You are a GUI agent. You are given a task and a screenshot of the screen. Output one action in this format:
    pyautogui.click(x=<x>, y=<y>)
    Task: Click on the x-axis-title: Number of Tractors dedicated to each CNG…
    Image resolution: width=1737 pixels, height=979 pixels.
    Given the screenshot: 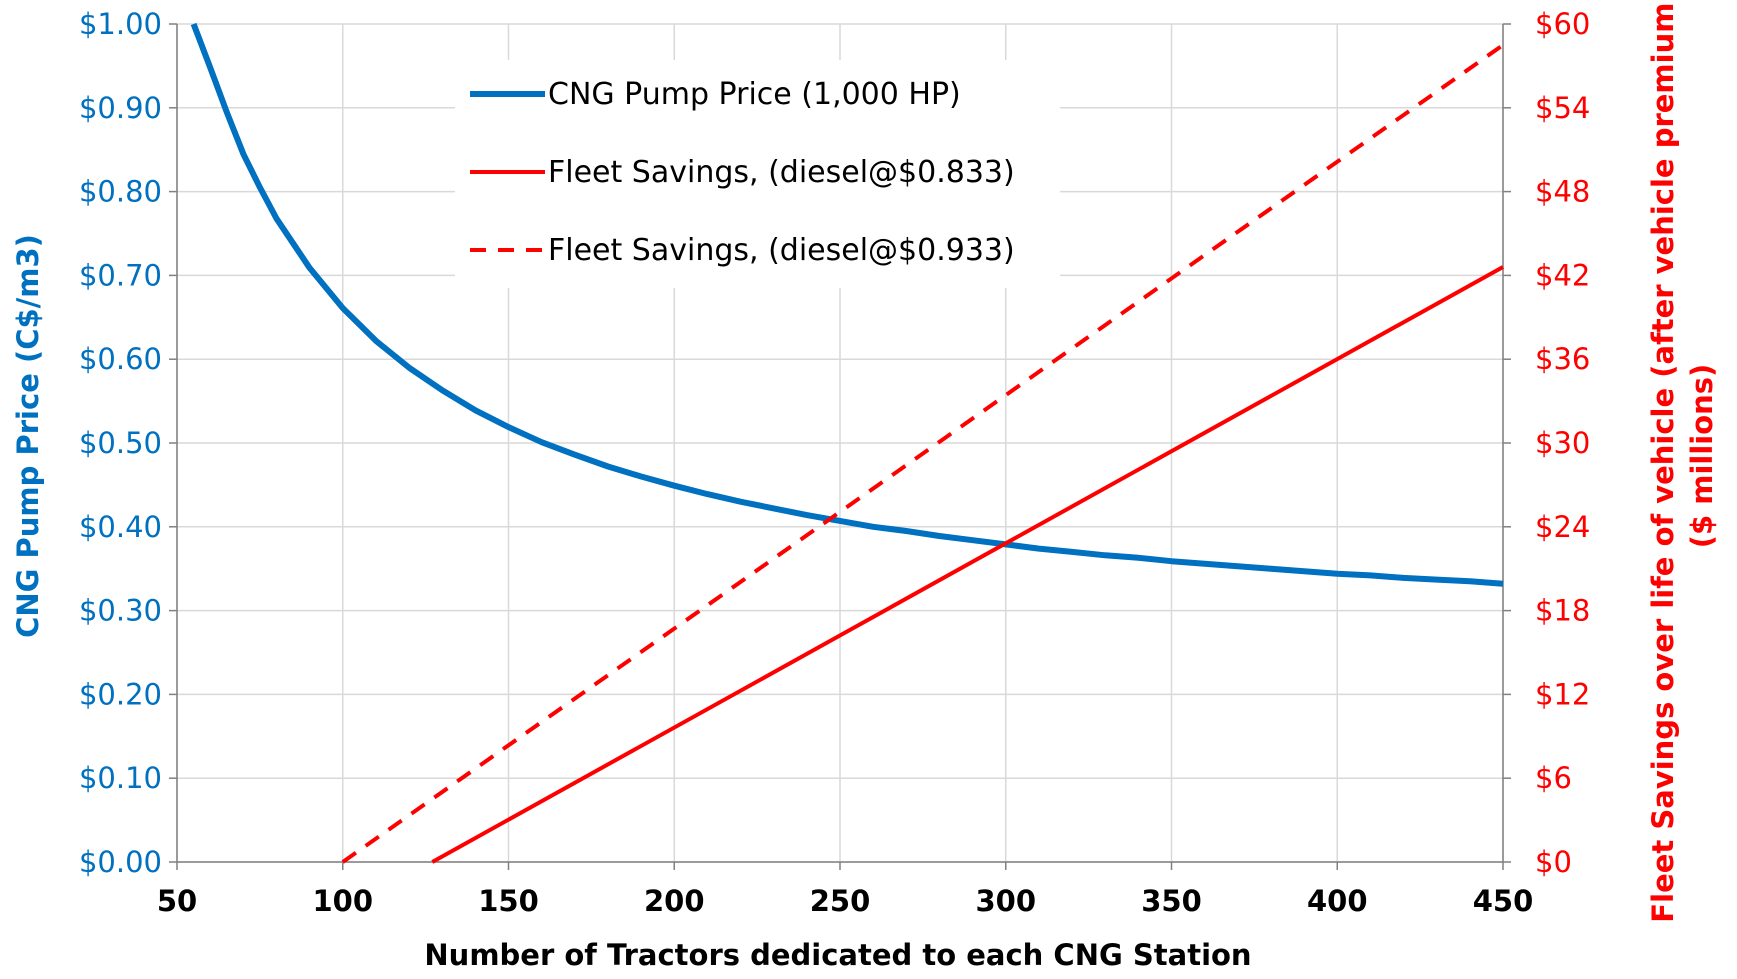 What is the action you would take?
    pyautogui.click(x=837, y=955)
    